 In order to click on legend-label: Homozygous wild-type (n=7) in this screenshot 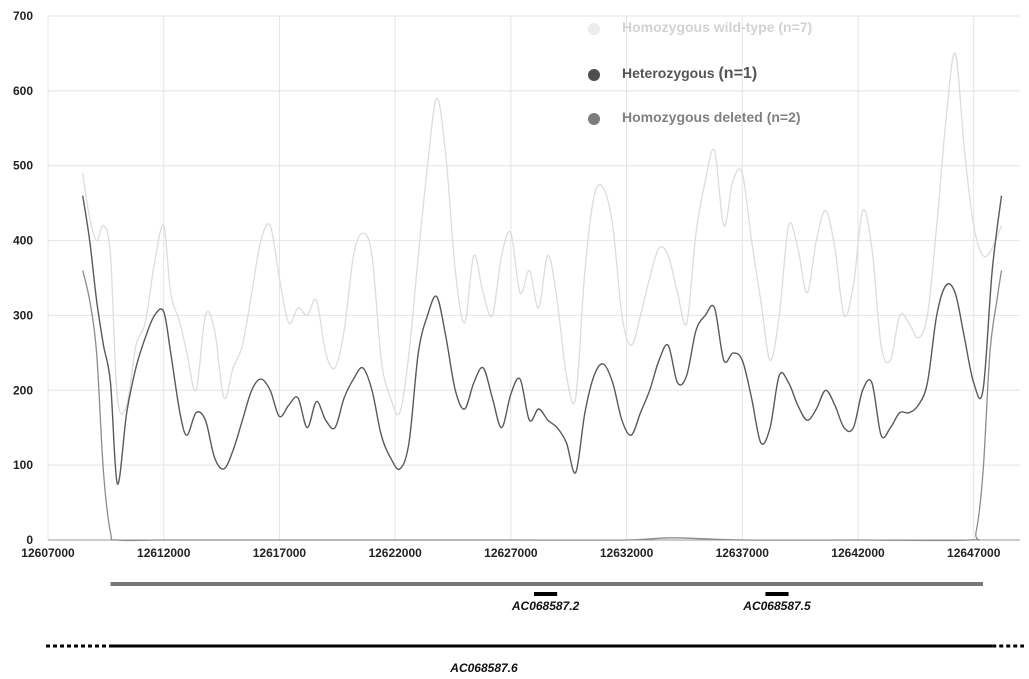, I will do `click(717, 27)`.